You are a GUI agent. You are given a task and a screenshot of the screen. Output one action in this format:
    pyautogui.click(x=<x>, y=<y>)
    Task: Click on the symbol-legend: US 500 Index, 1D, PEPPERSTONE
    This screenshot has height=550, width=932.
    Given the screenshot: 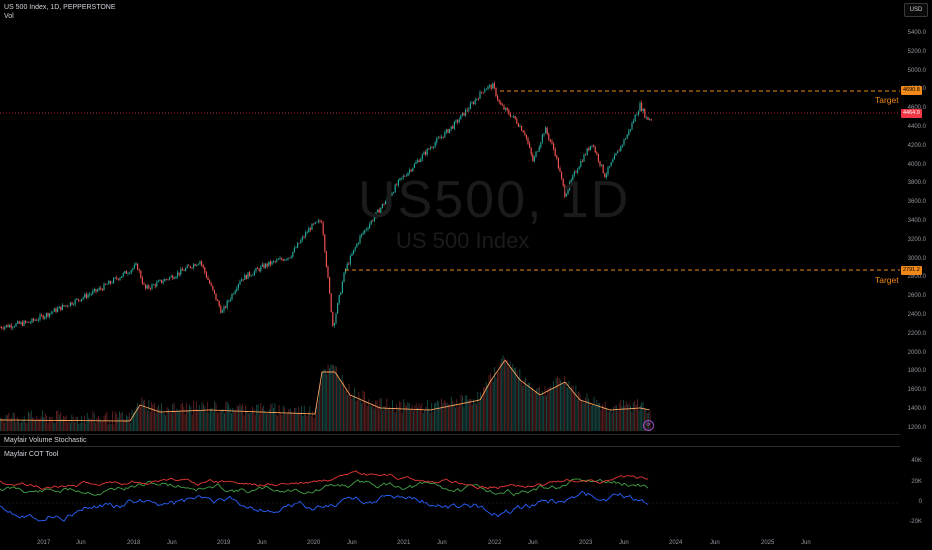 What is the action you would take?
    pyautogui.click(x=60, y=7)
    